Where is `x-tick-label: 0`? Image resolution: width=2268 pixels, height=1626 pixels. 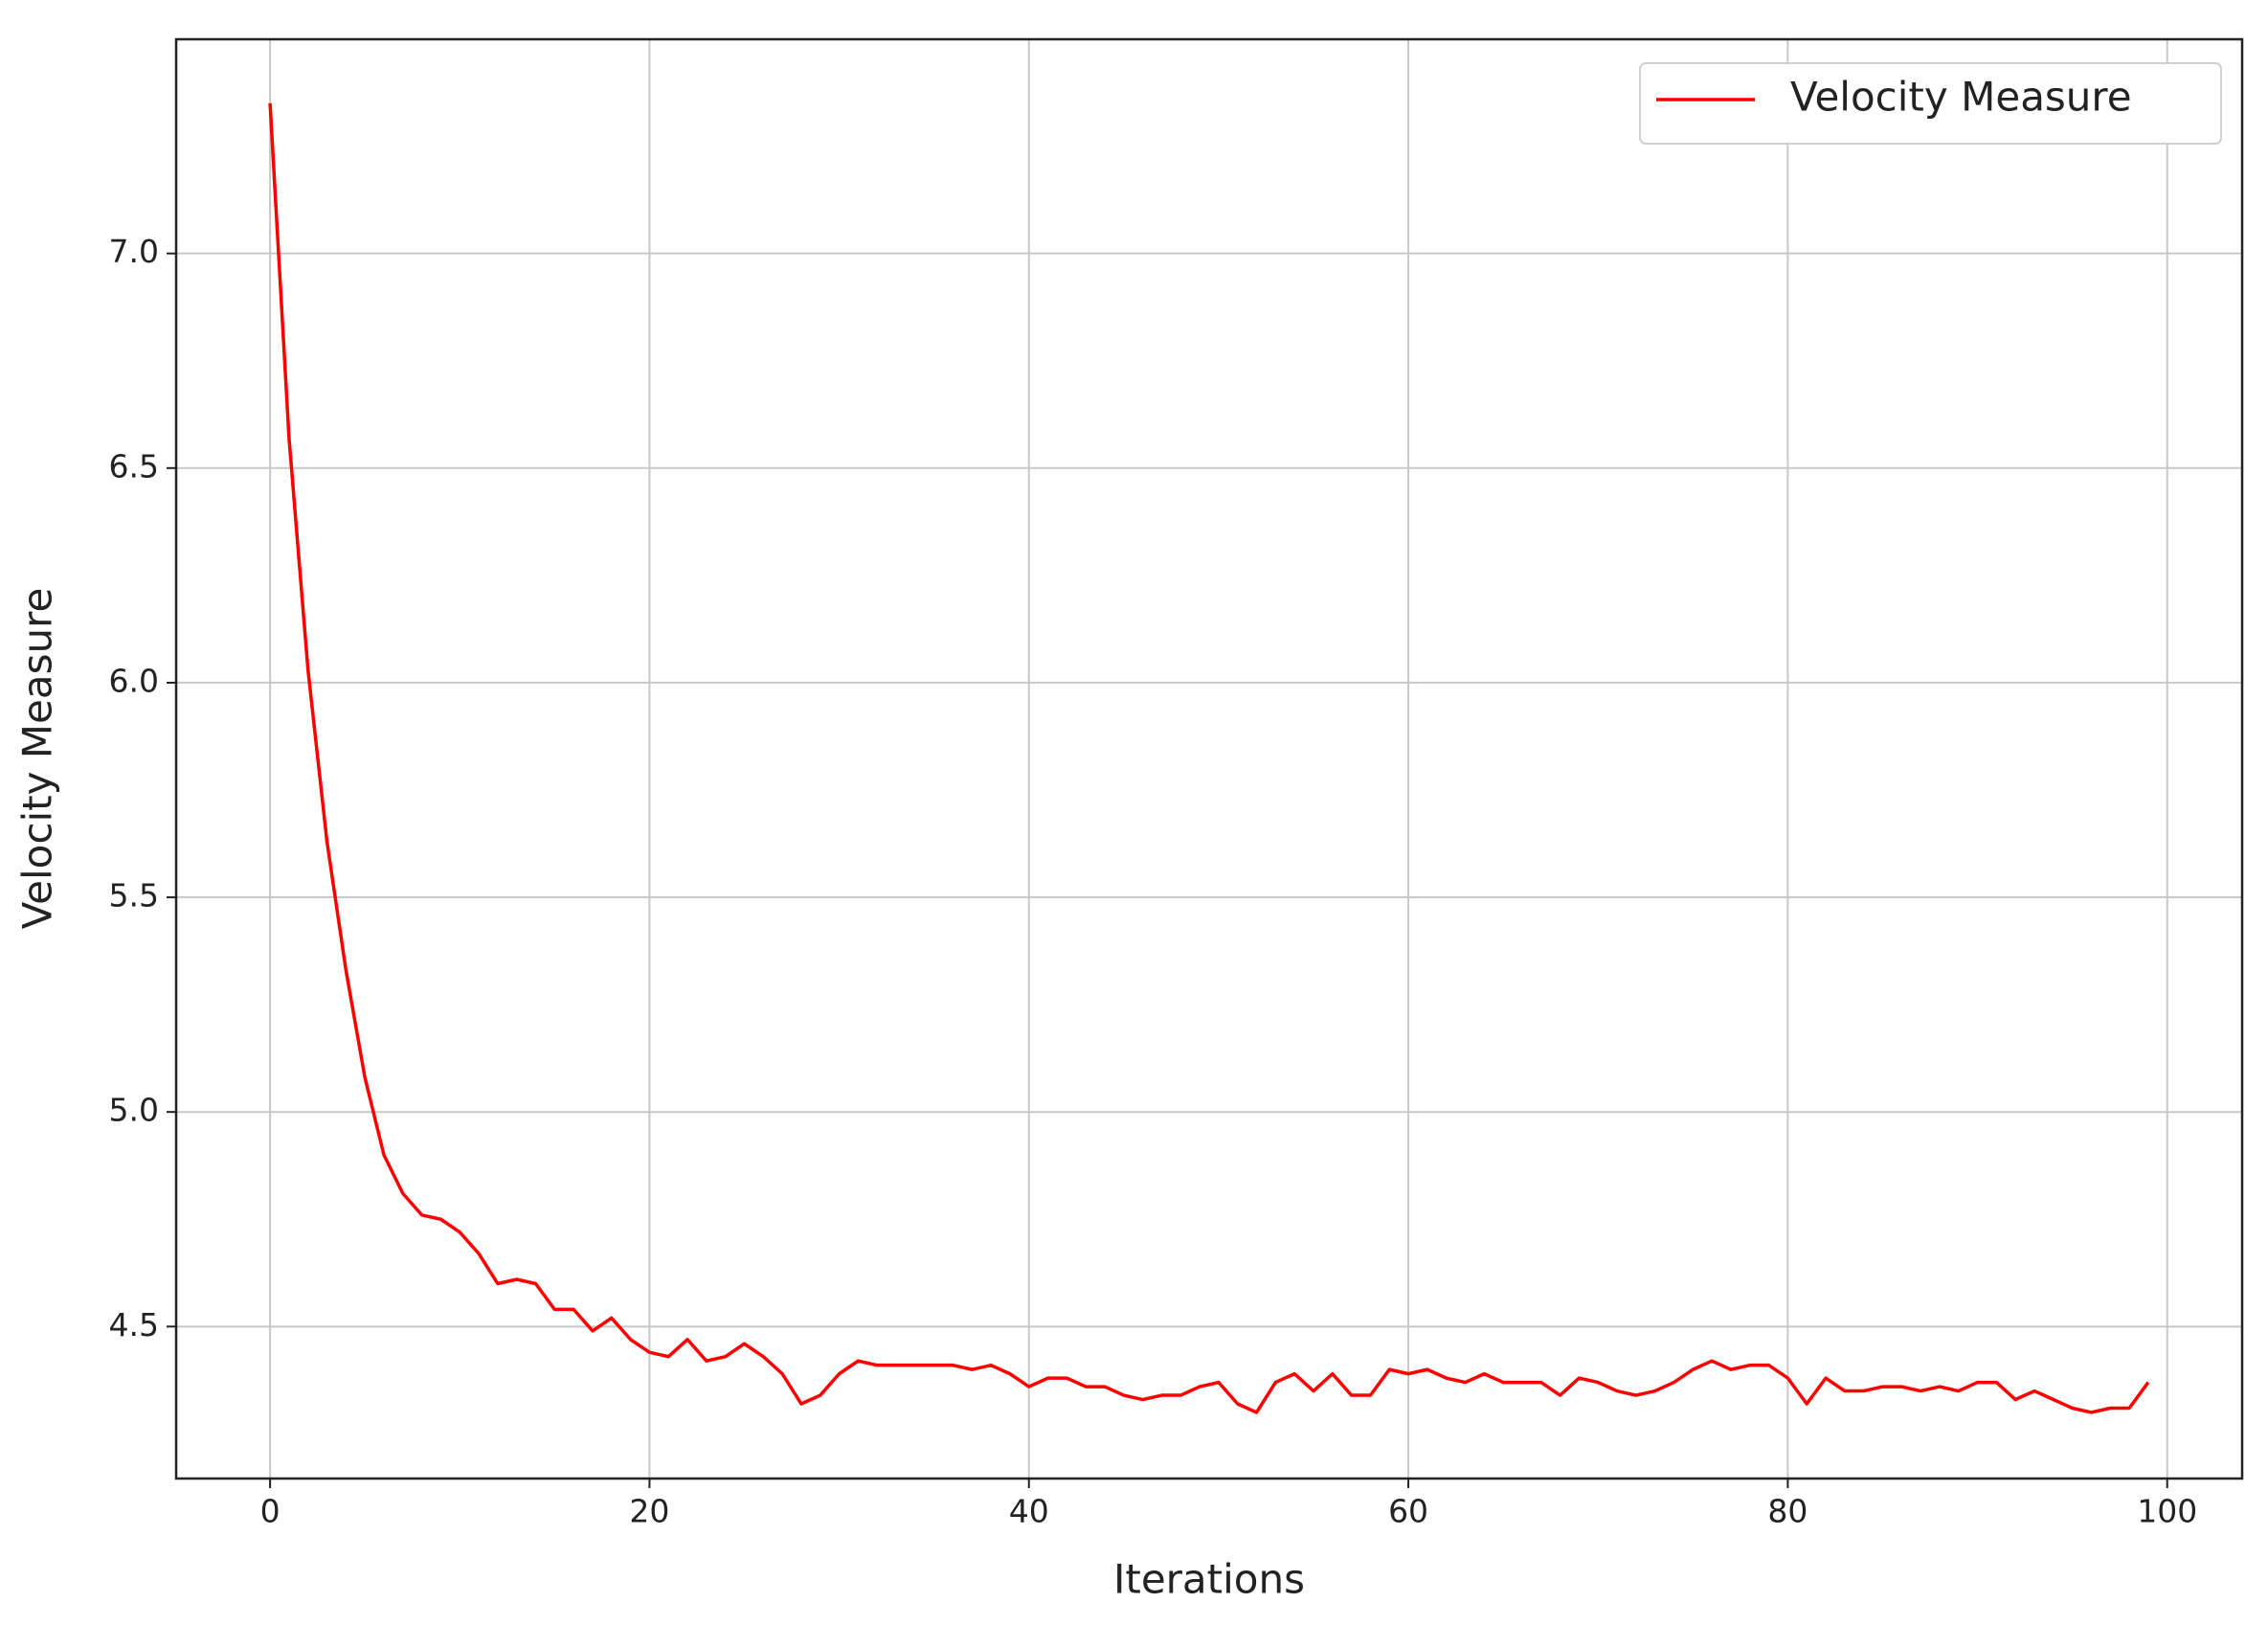
x-tick-label: 0 is located at coordinates (270, 1512).